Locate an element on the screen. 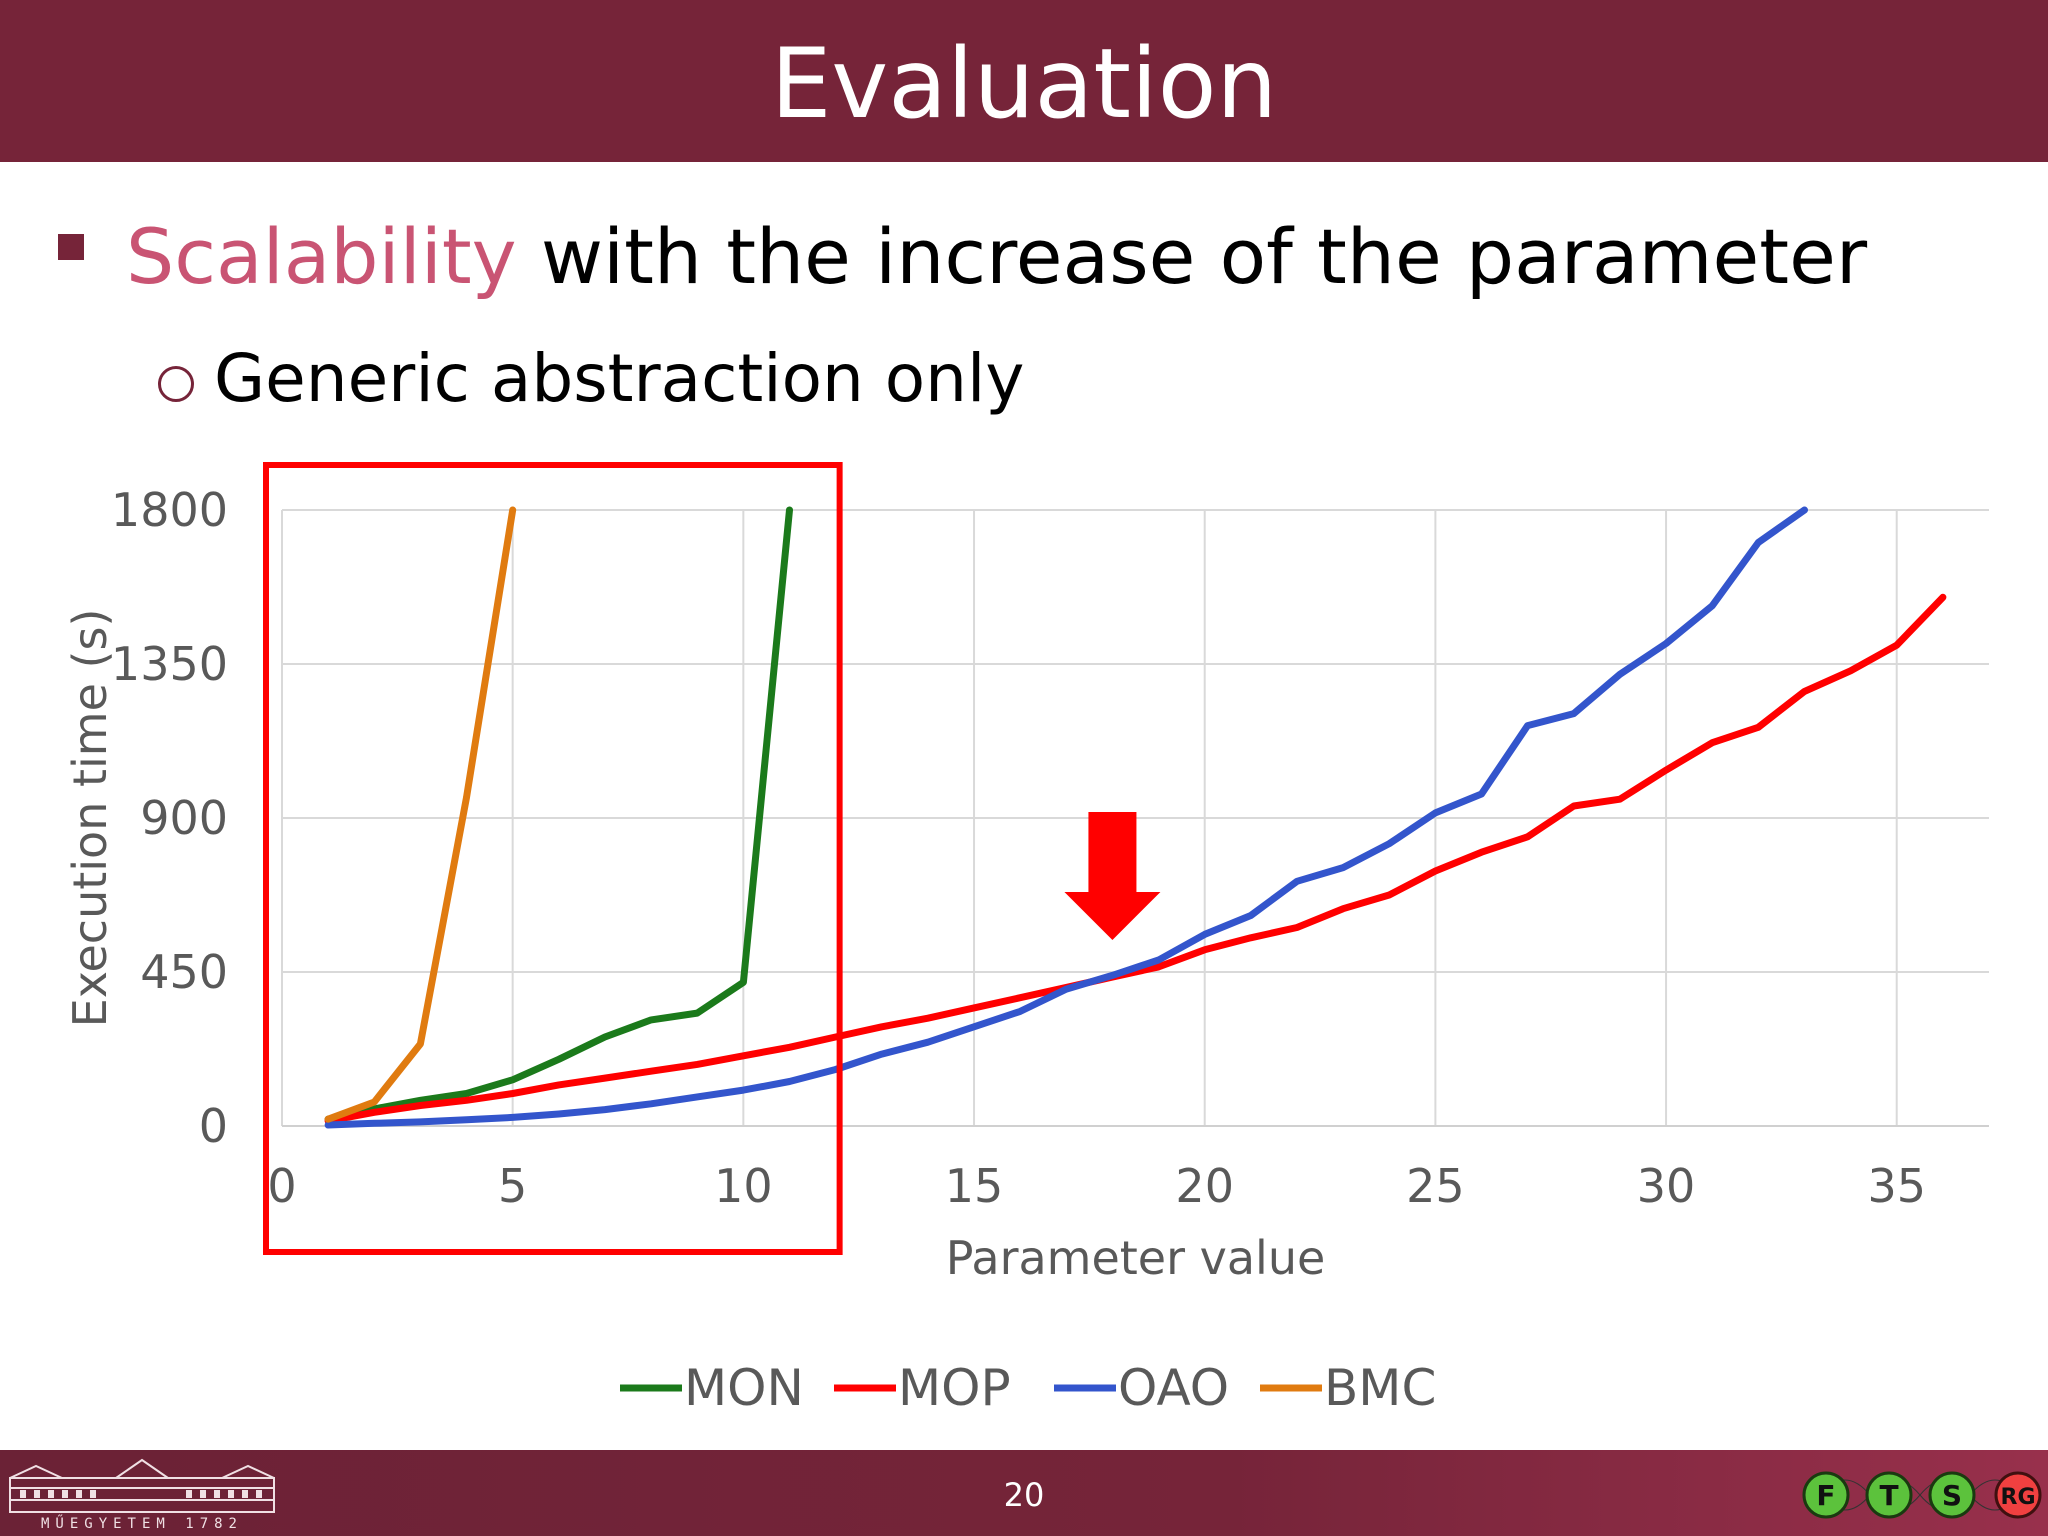 This screenshot has height=1536, width=2048. highlight-box is located at coordinates (553, 858).